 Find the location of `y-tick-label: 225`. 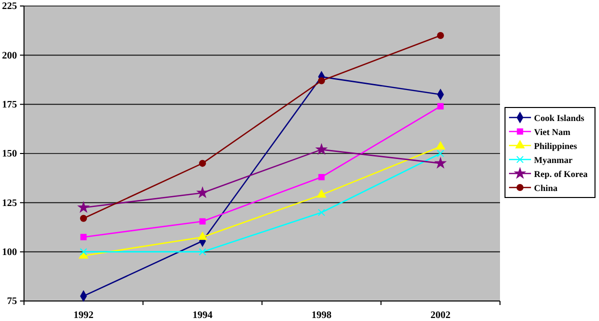

y-tick-label: 225 is located at coordinates (9, 6).